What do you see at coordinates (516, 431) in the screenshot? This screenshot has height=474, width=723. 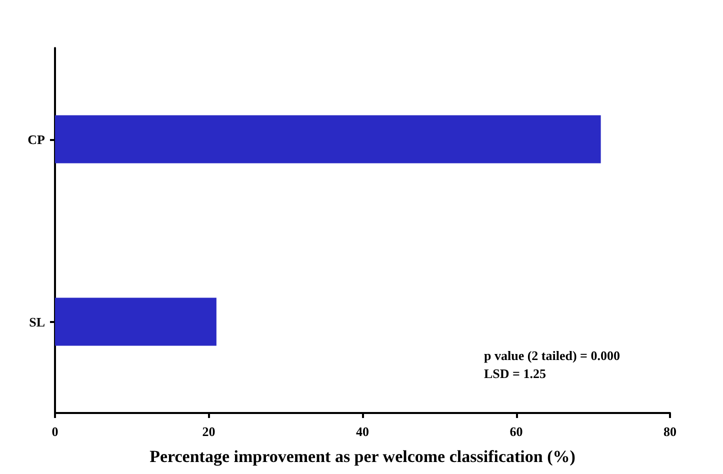 I see `x-tick-label: 60` at bounding box center [516, 431].